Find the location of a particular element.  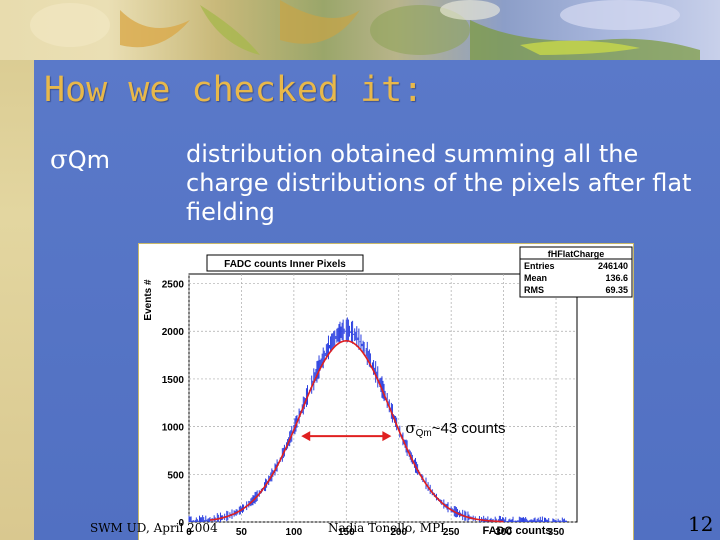

x-tick-label: 300 is located at coordinates (503, 532).